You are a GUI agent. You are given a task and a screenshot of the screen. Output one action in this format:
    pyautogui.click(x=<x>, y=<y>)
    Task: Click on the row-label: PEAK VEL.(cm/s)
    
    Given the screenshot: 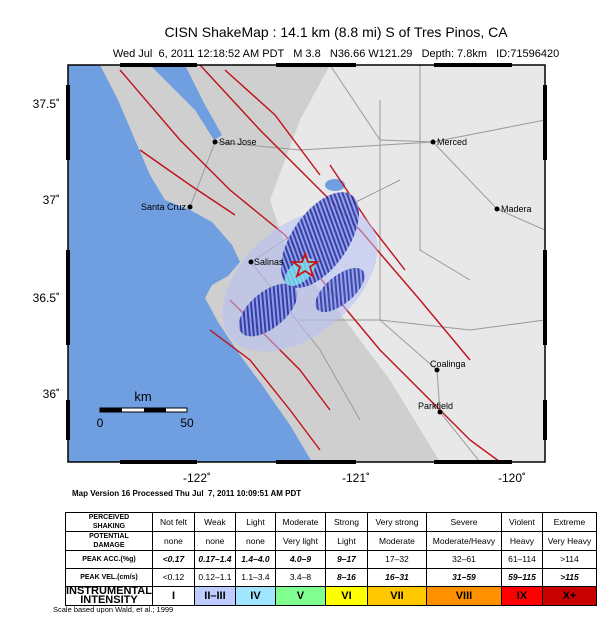 What is the action you would take?
    pyautogui.click(x=109, y=577)
    